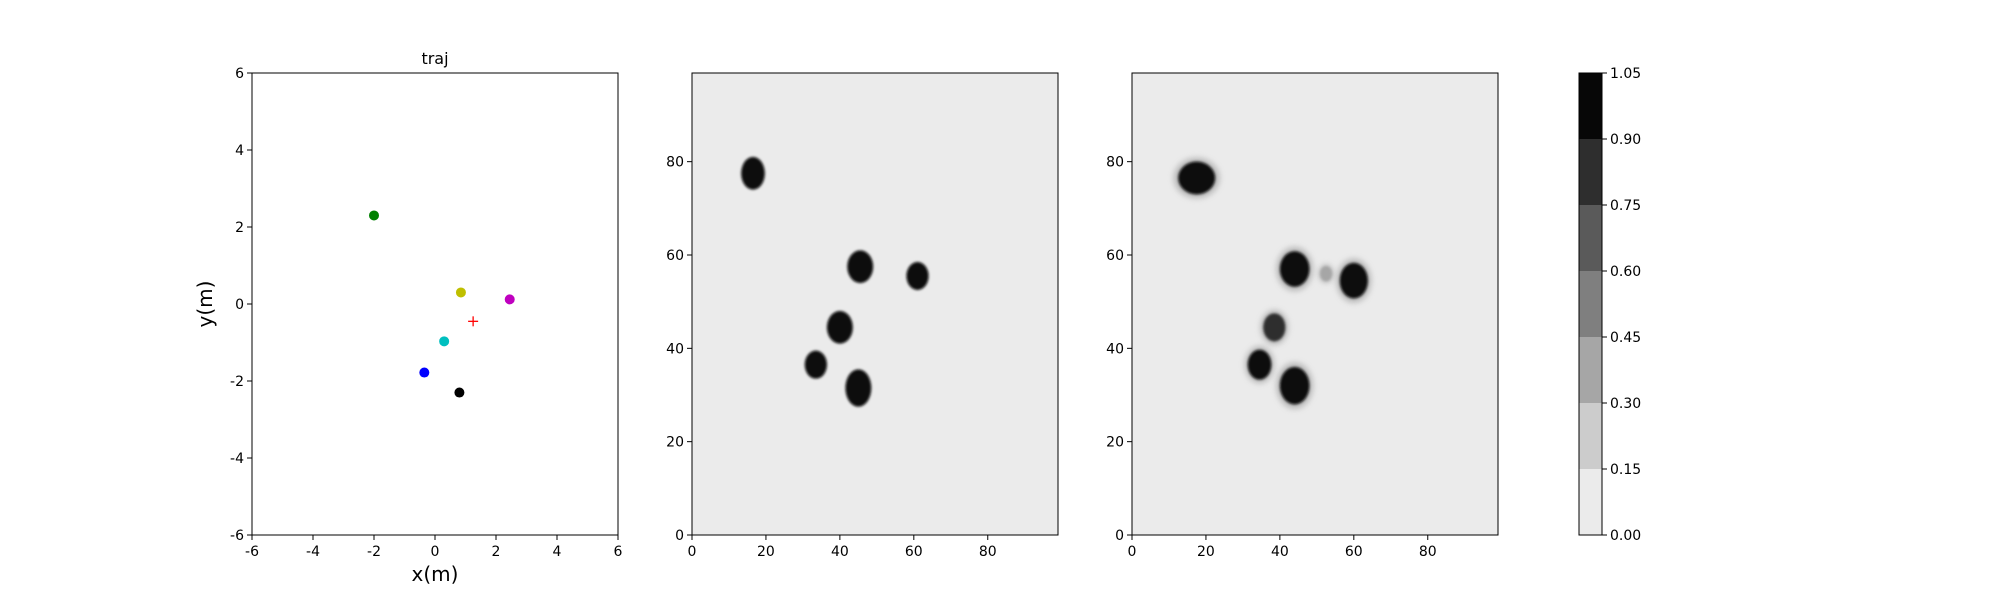 The height and width of the screenshot is (600, 2000). What do you see at coordinates (252, 552) in the screenshot?
I see `trajectory-x-tick-label: -6` at bounding box center [252, 552].